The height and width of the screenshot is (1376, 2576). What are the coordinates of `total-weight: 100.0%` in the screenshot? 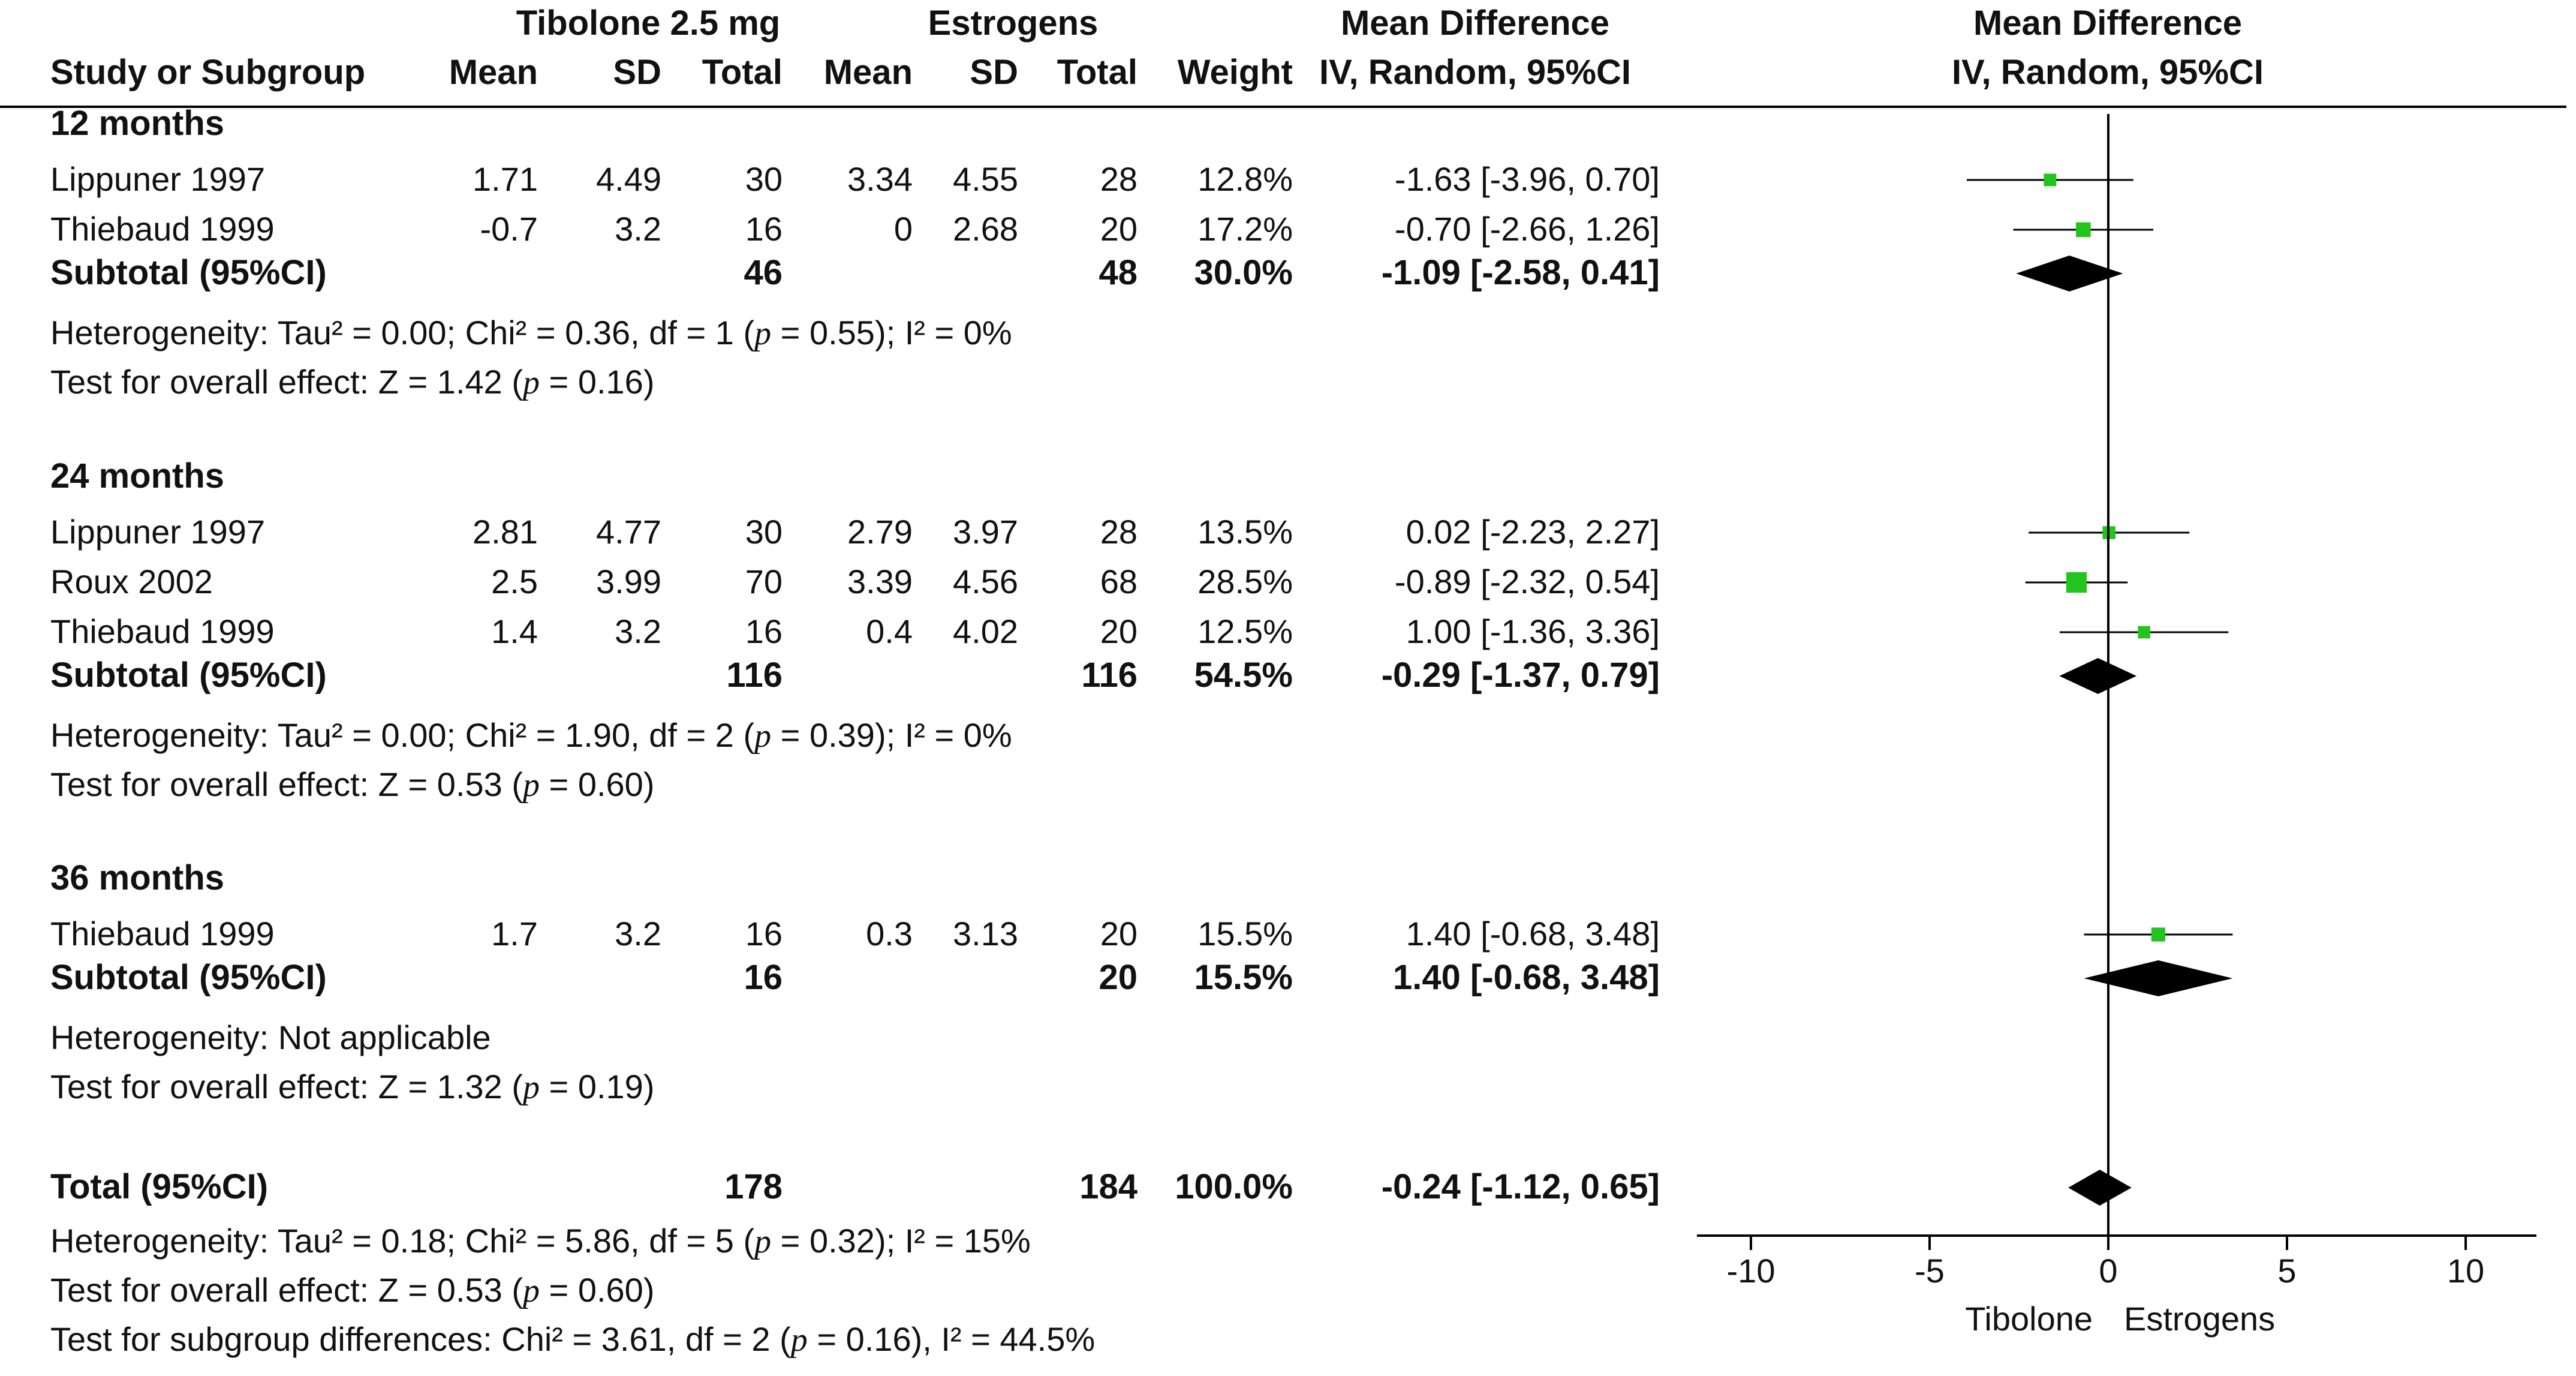 It's located at (1234, 1186).